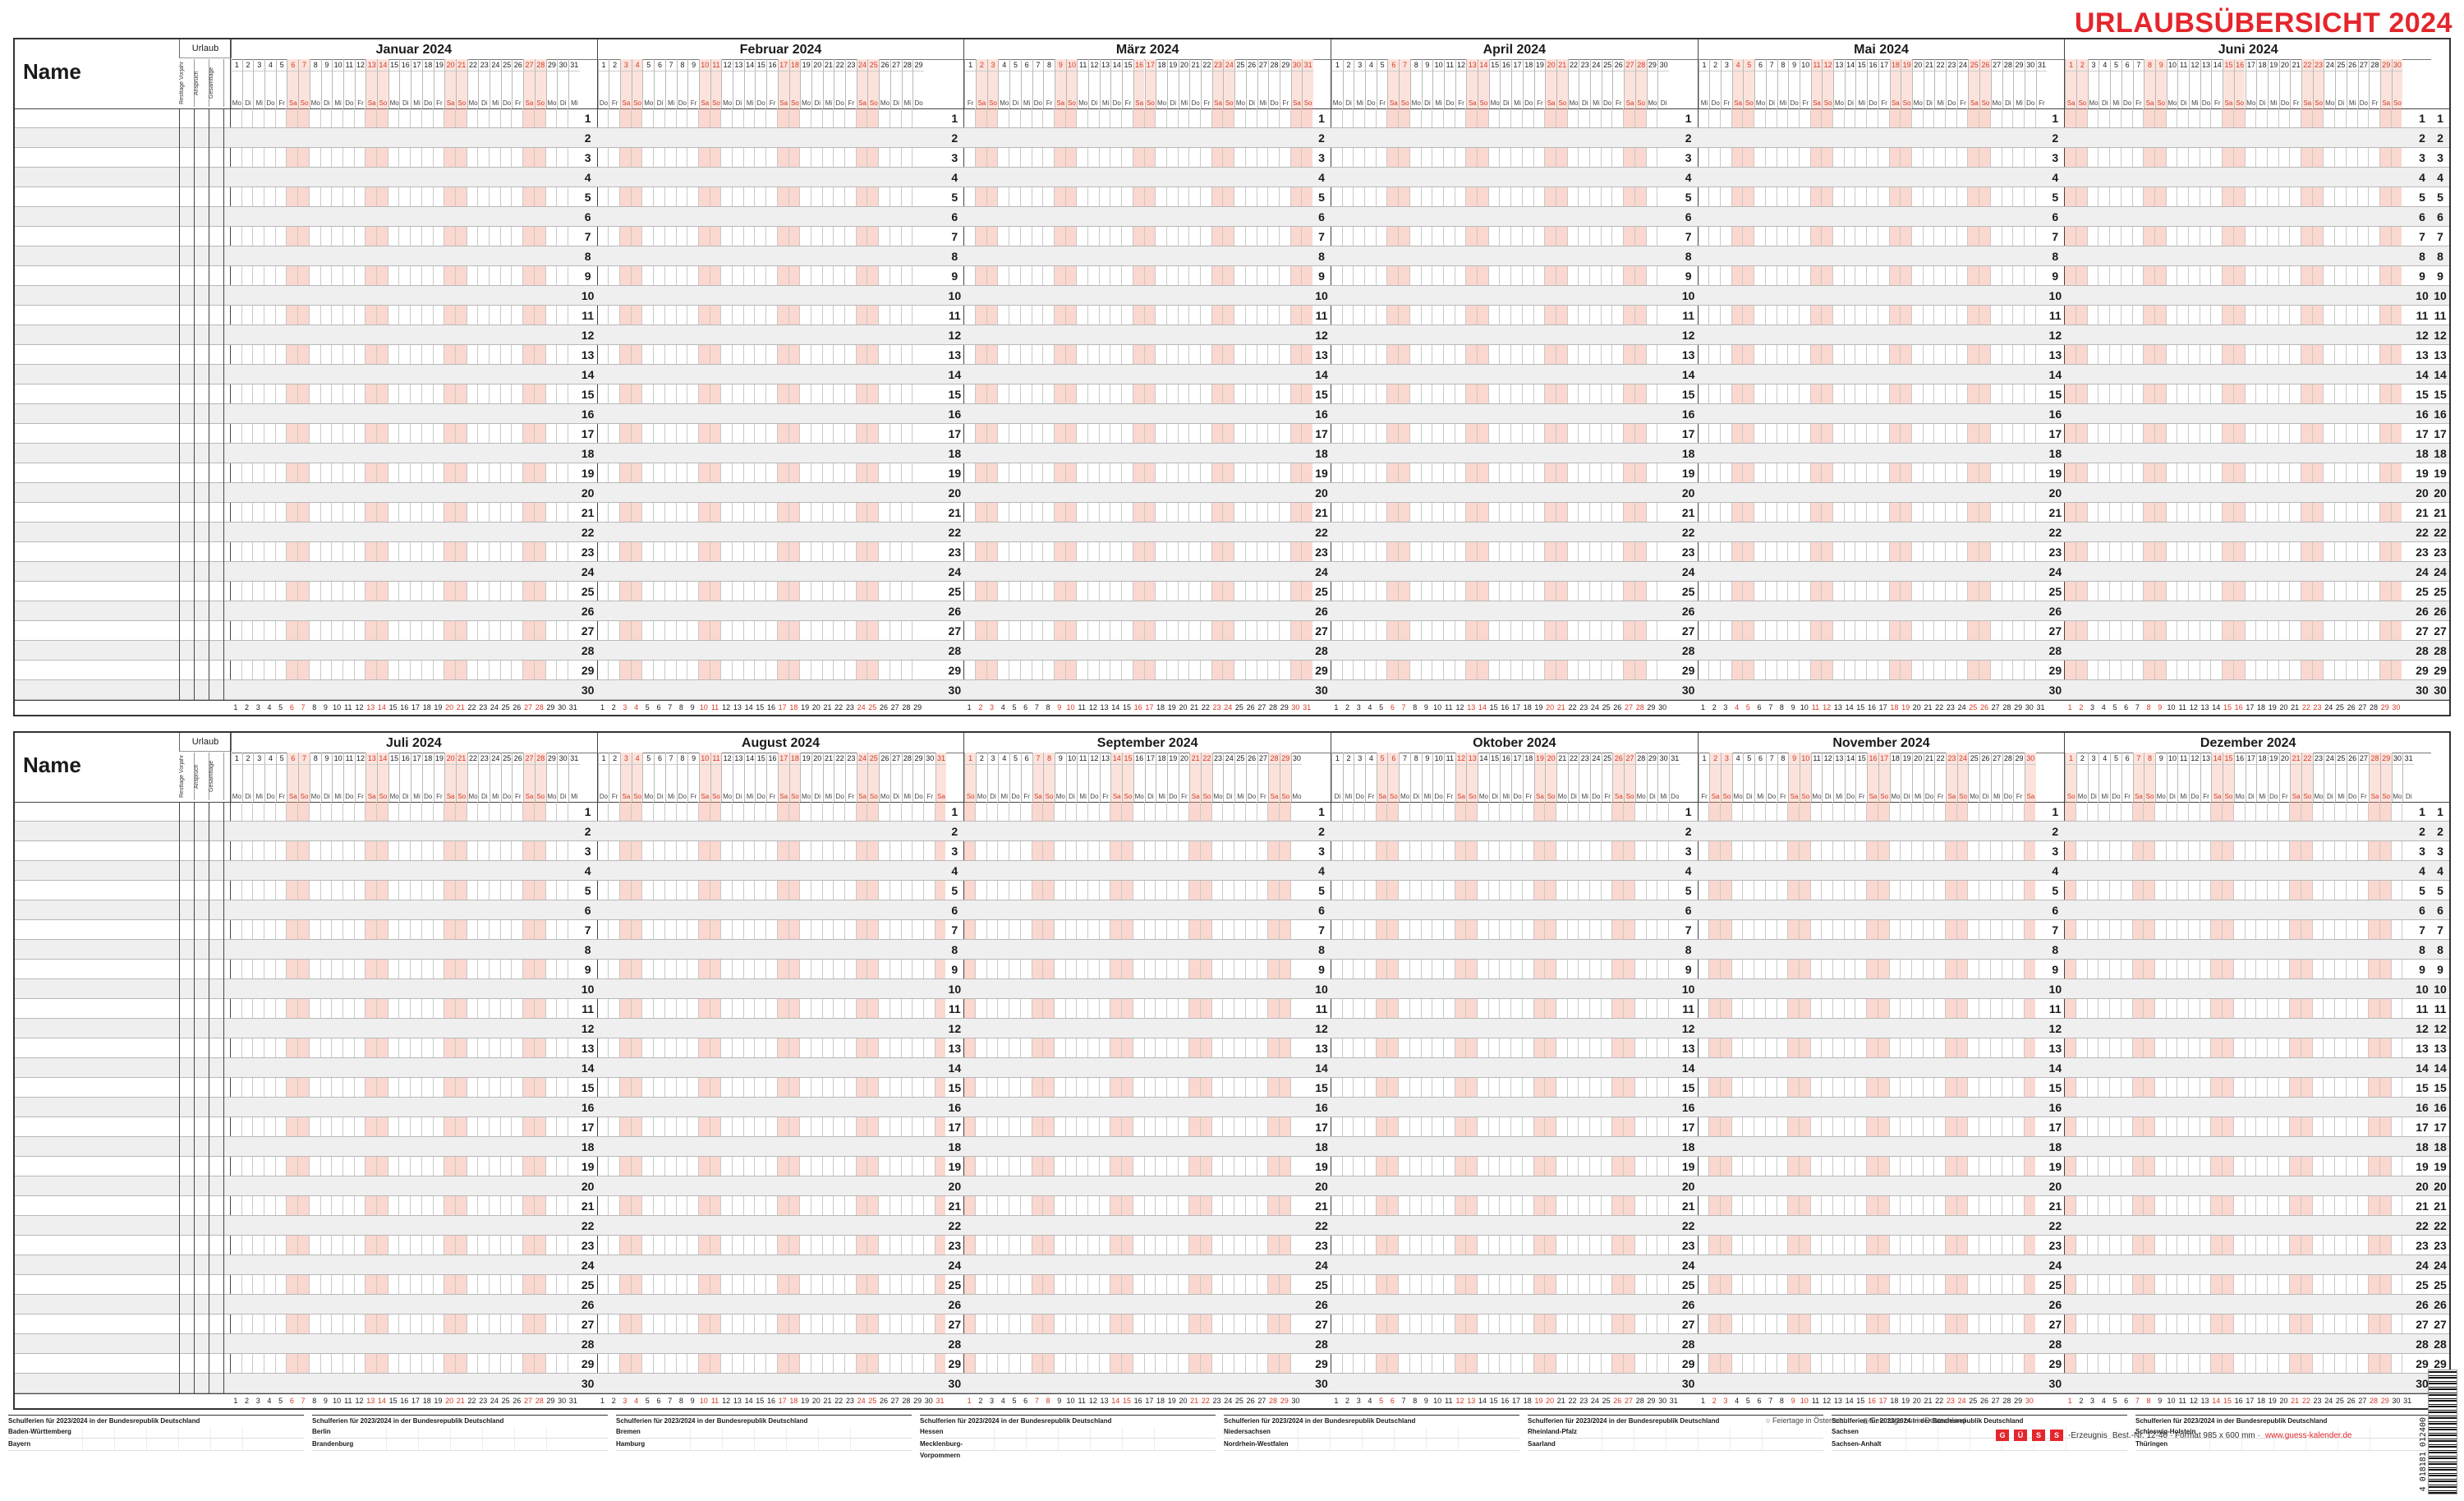 The image size is (2464, 1501). I want to click on footer-day-number: 13, so click(737, 1401).